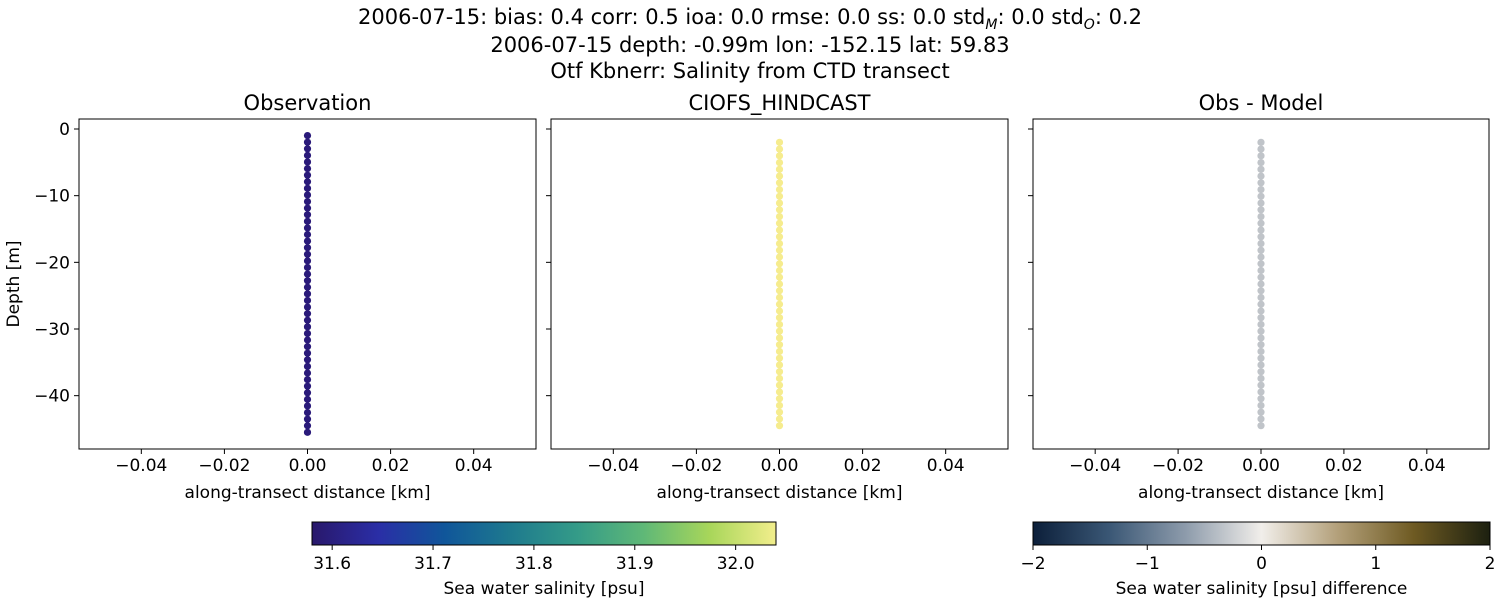 Image resolution: width=1500 pixels, height=600 pixels. I want to click on colorbar-label: Sea water salinity [psu] difference, so click(1262, 589).